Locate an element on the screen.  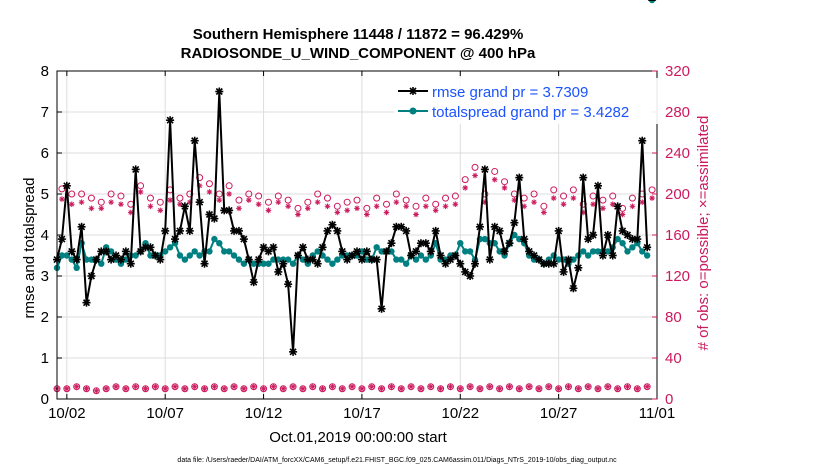
y-tick-label: 6 is located at coordinates (45, 153).